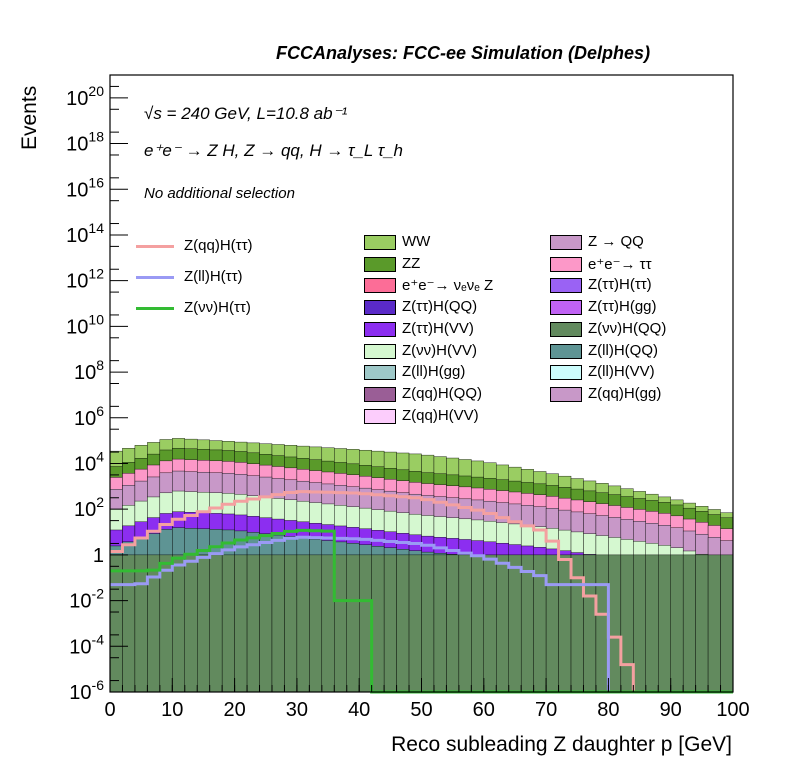  I want to click on y-tick-label: 10⁸, so click(89, 370).